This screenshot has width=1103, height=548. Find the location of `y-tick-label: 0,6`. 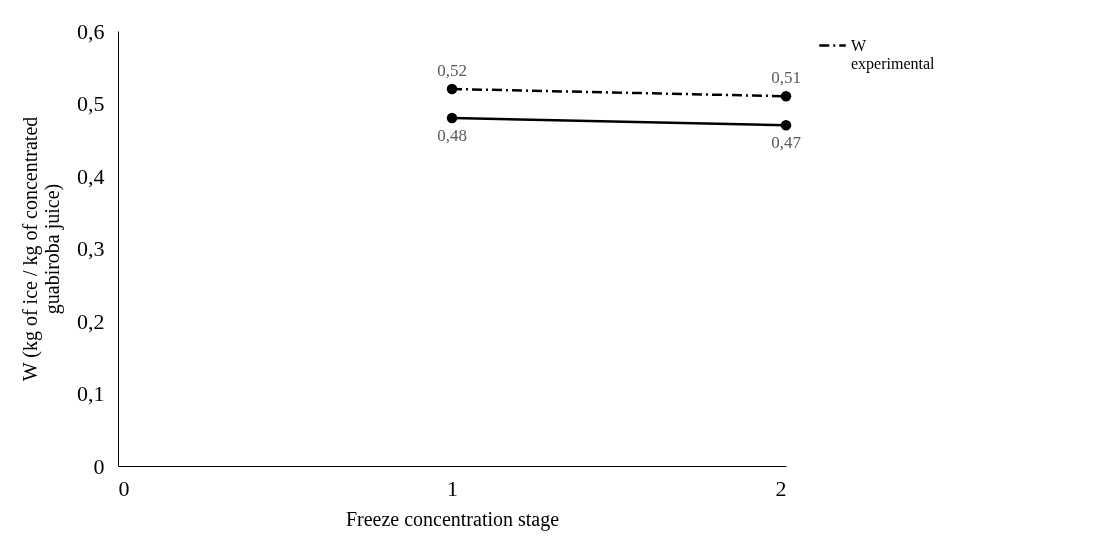

y-tick-label: 0,6 is located at coordinates (91, 31).